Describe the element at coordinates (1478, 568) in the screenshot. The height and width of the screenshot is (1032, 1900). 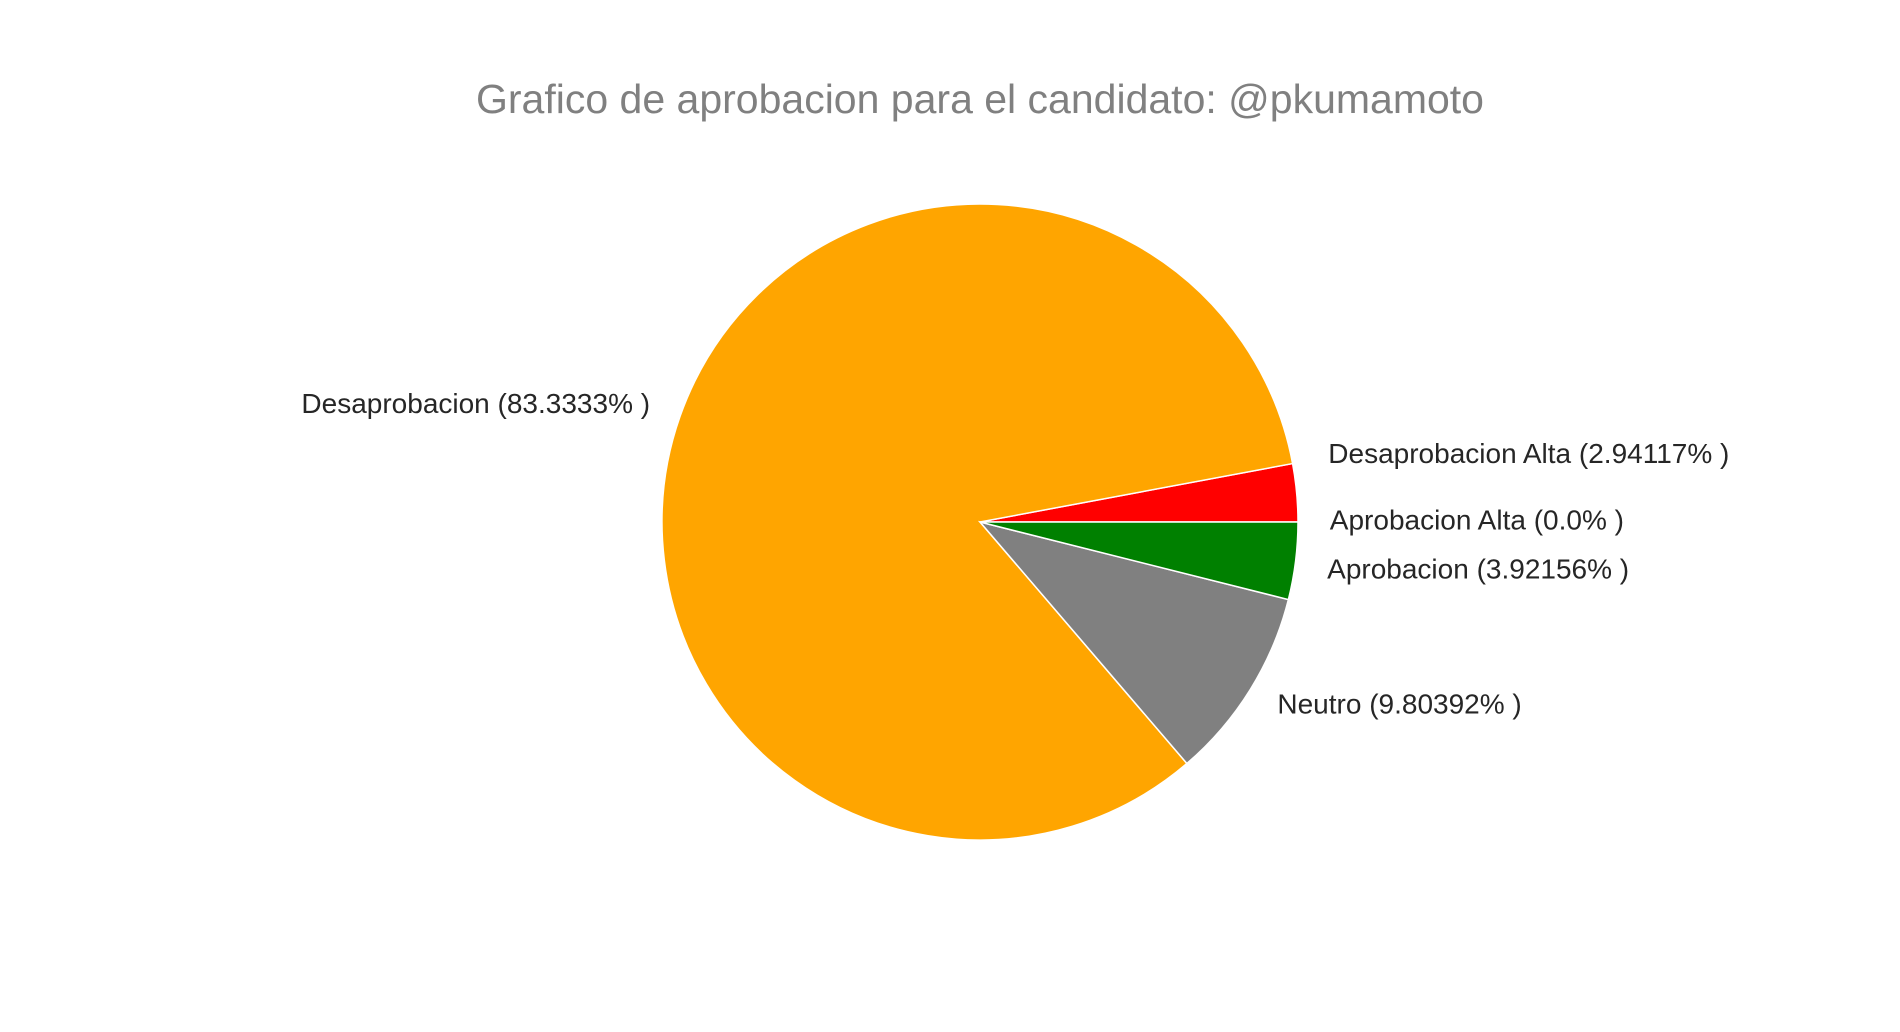
I see `pie-slice-label-3: Aprobacion (3.92156% )` at that location.